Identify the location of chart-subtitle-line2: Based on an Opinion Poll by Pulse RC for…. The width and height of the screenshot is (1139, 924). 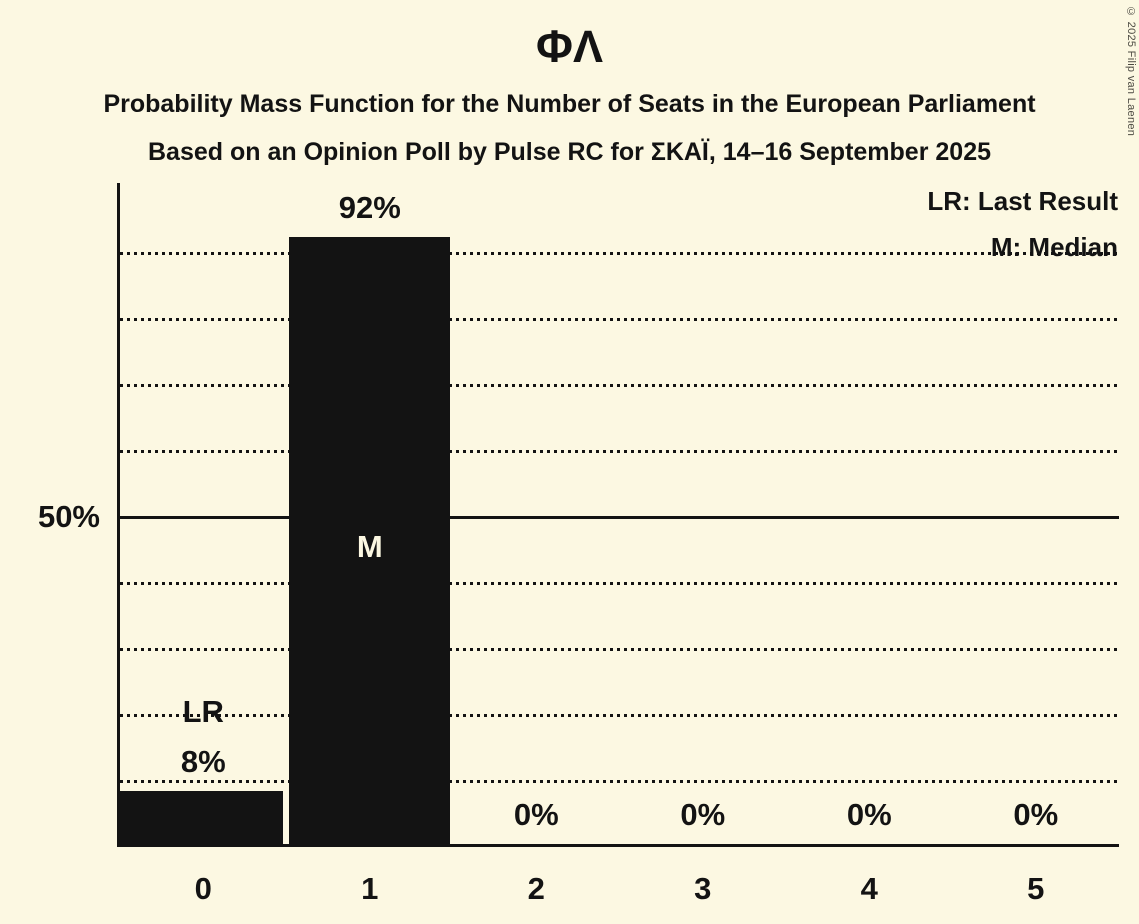
(569, 152).